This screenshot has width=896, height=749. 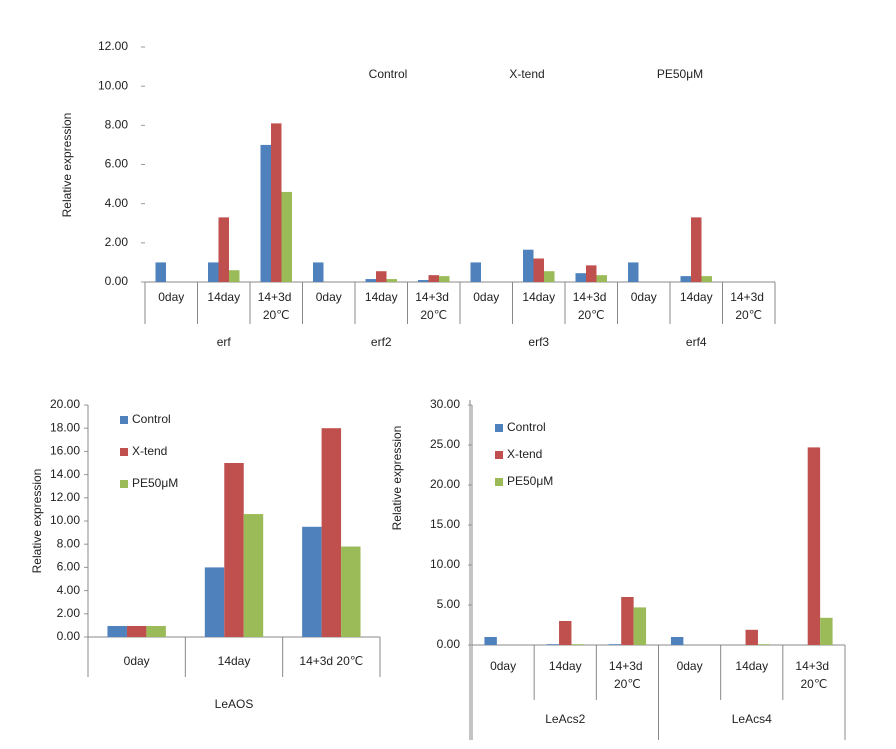 What do you see at coordinates (449, 604) in the screenshot?
I see `y-tick-label: 5.00` at bounding box center [449, 604].